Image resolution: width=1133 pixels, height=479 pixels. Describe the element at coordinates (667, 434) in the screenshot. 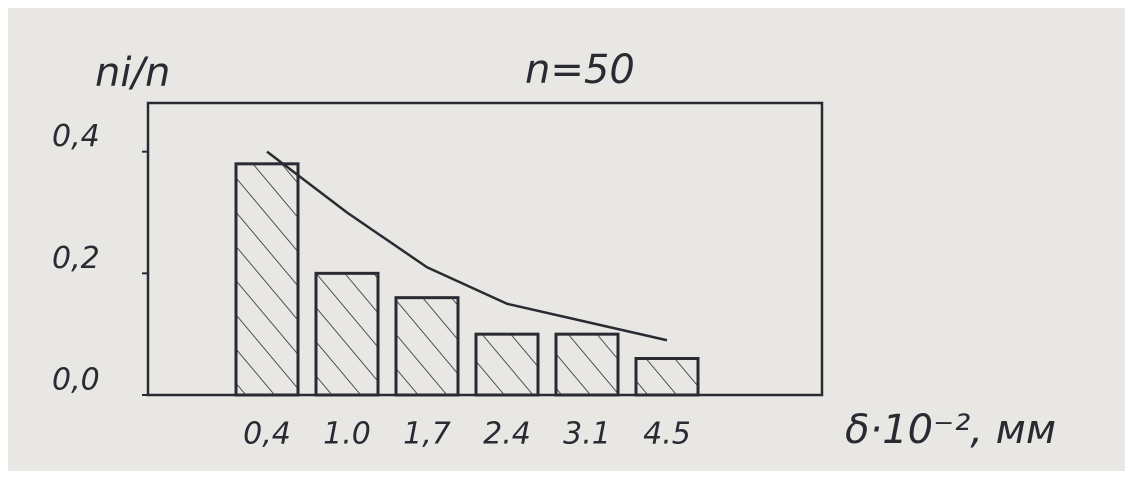

I see `x-tick-label: 4.5` at that location.